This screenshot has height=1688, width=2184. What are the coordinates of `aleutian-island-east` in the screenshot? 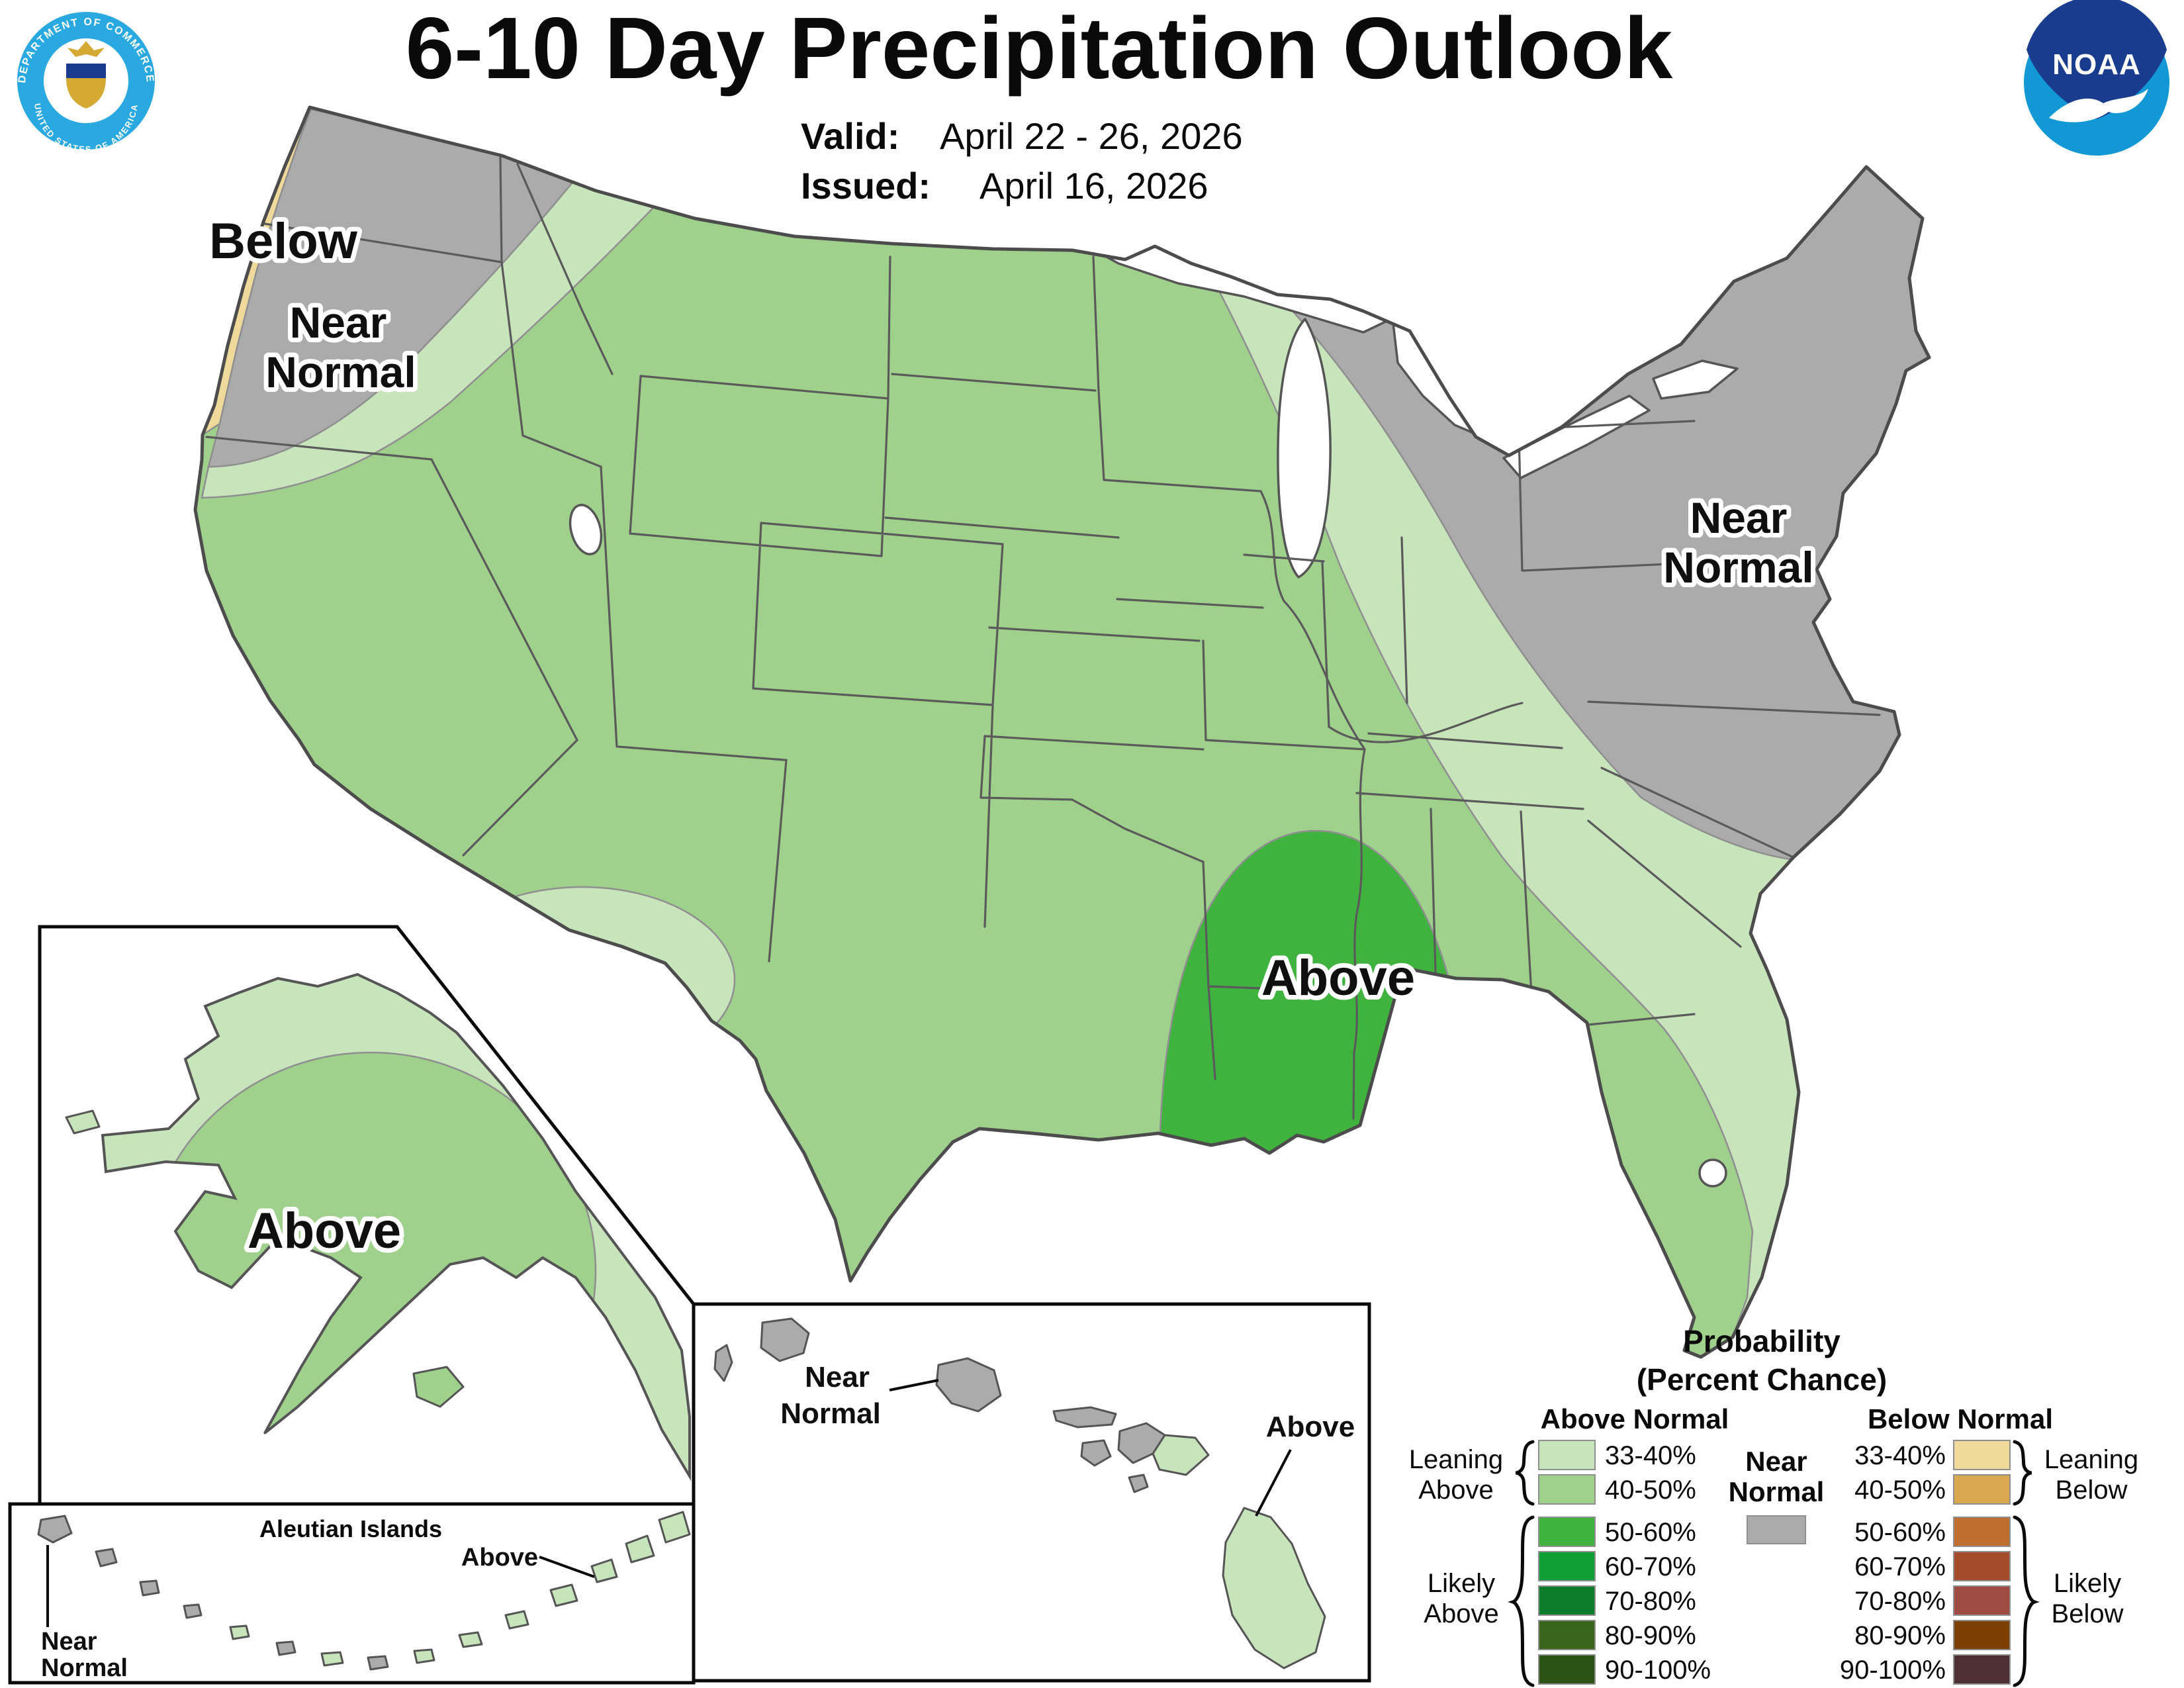 It's located at (675, 1527).